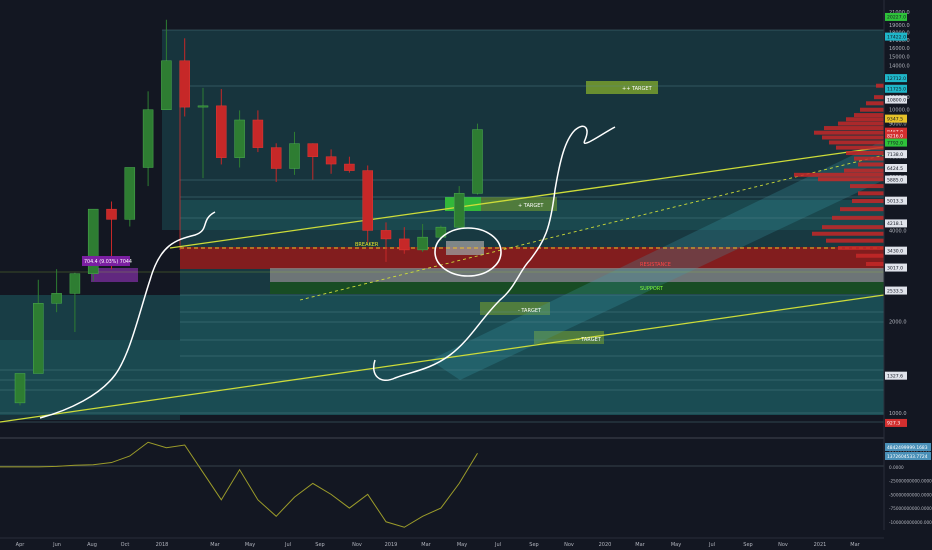 This screenshot has width=932, height=550. What do you see at coordinates (898, 125) in the screenshot?
I see `price-tick-label: 9000.0` at bounding box center [898, 125].